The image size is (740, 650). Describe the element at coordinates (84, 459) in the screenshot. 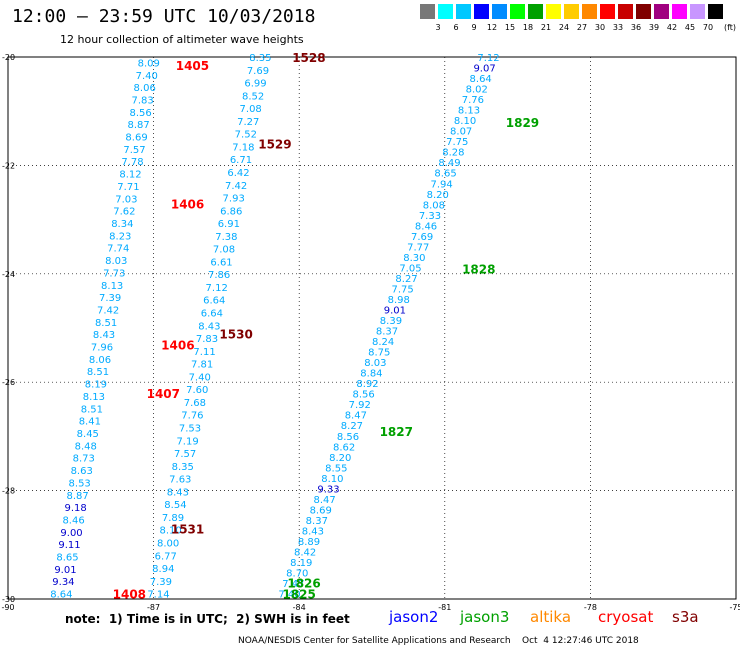

I see `wave-height-value: 8.73` at that location.